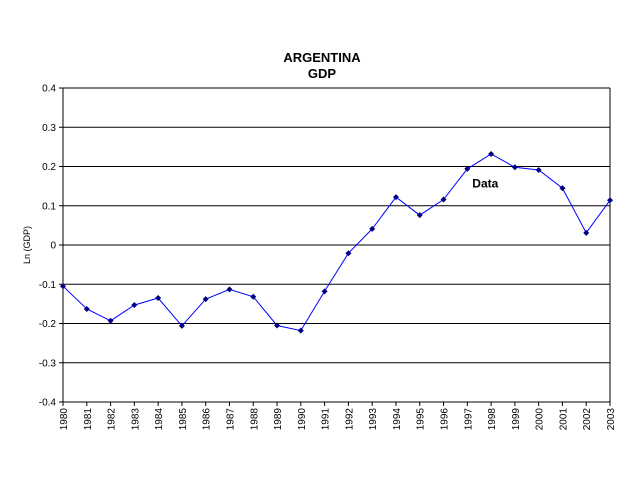 The width and height of the screenshot is (640, 480). I want to click on annotation-label: Data, so click(485, 183).